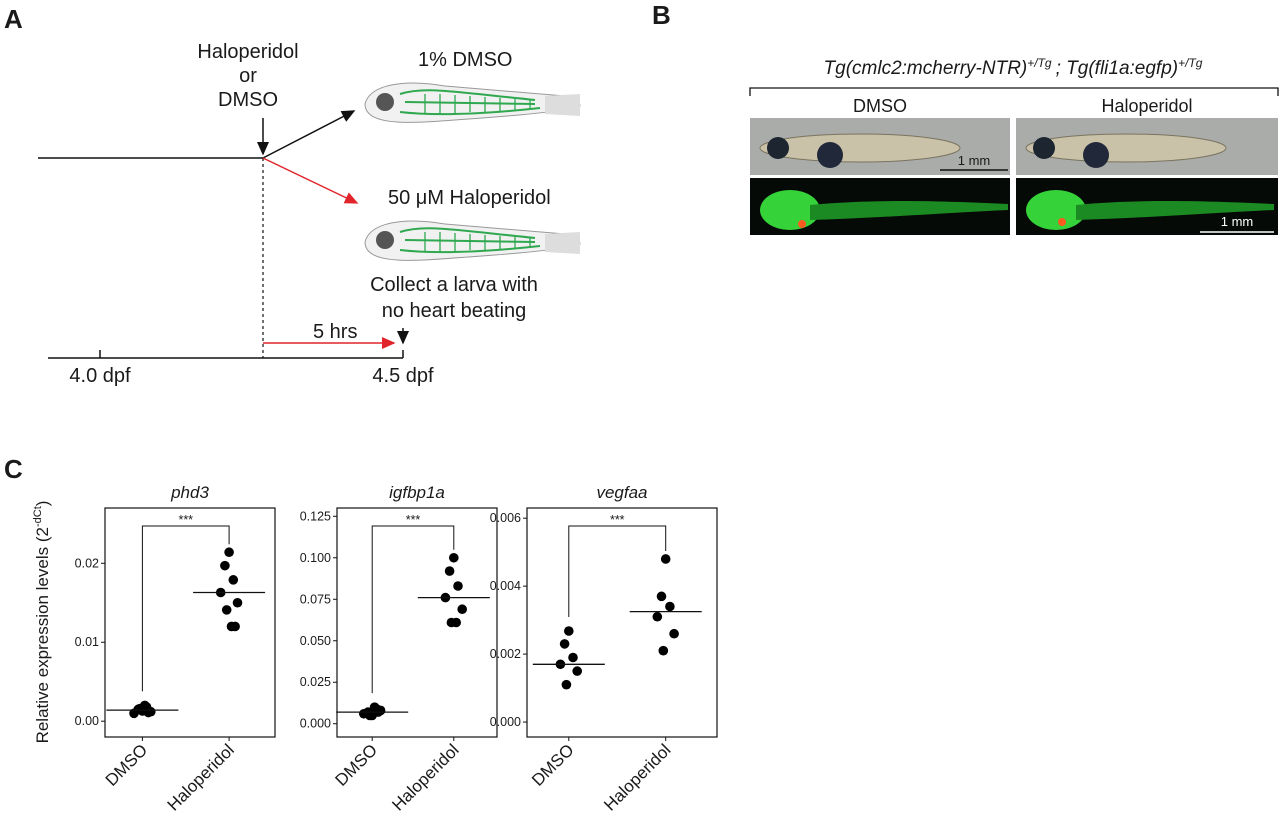 Image resolution: width=1280 pixels, height=819 pixels. Describe the element at coordinates (505, 586) in the screenshot. I see `y-tick-label: 0.004` at that location.